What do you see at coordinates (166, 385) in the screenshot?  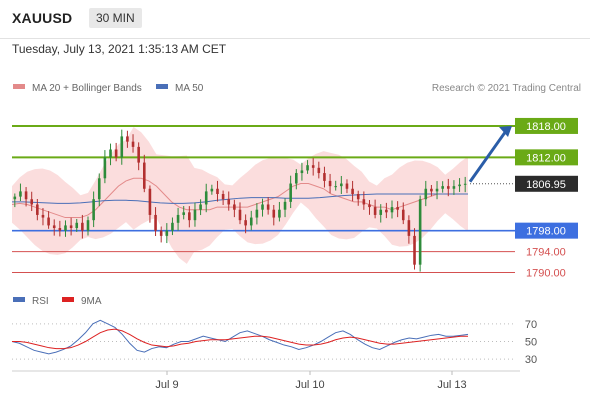 I see `time-tick-label: Jul 9` at bounding box center [166, 385].